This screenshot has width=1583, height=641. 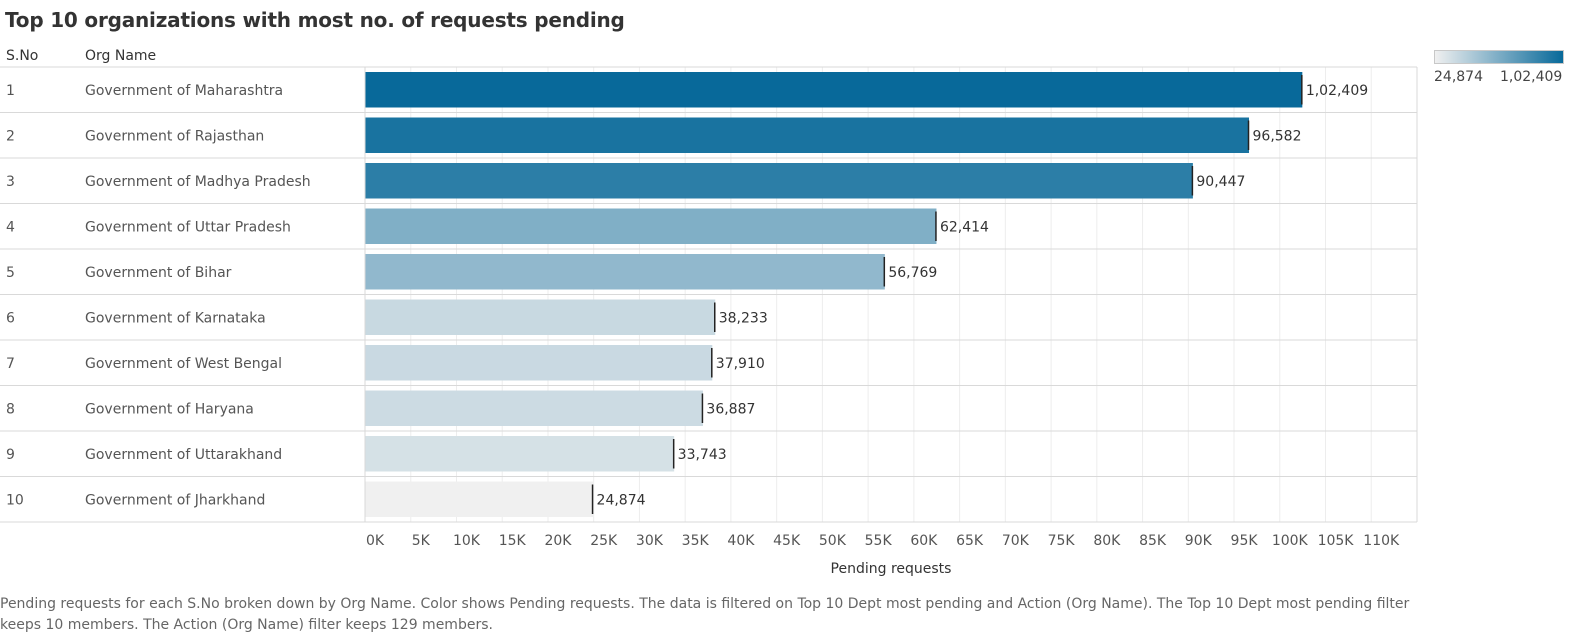 What do you see at coordinates (787, 541) in the screenshot?
I see `x-tick-label: 45K` at bounding box center [787, 541].